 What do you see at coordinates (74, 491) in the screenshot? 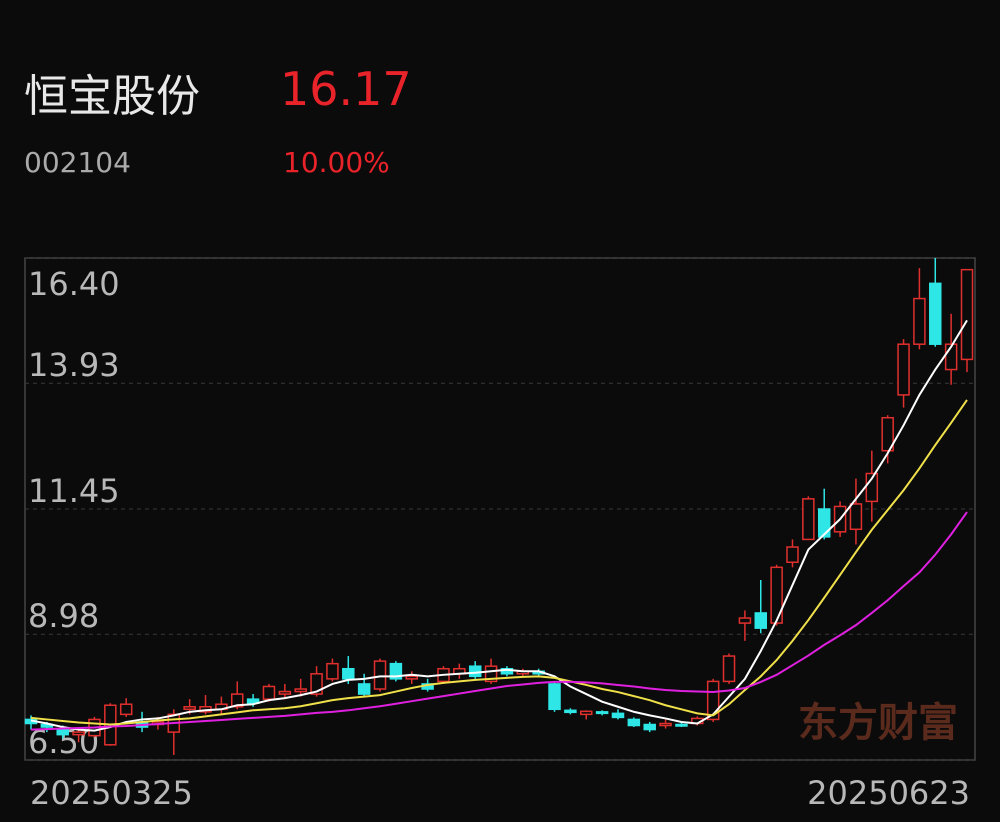
I see `y-tick-label: 11.45` at bounding box center [74, 491].